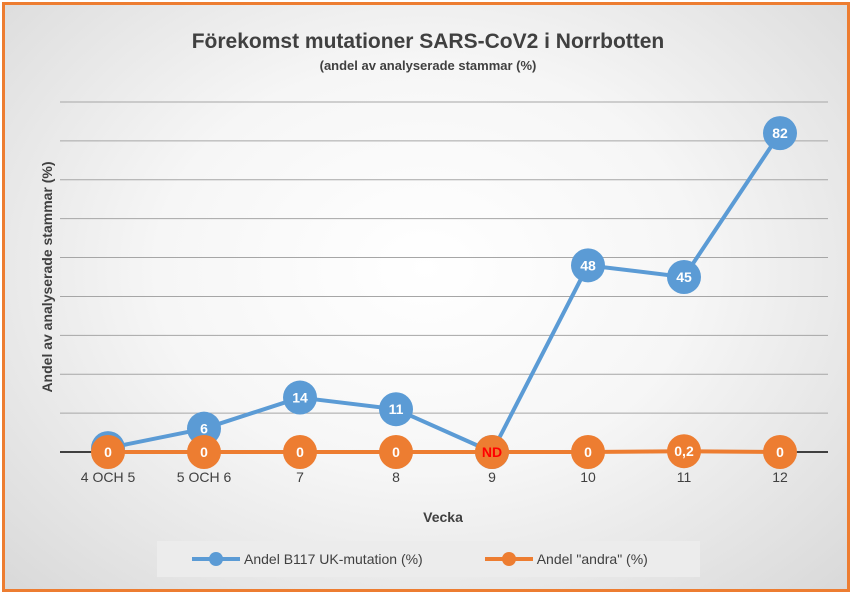 Image resolution: width=856 pixels, height=598 pixels. Describe the element at coordinates (396, 477) in the screenshot. I see `x-tick-label: 8` at that location.